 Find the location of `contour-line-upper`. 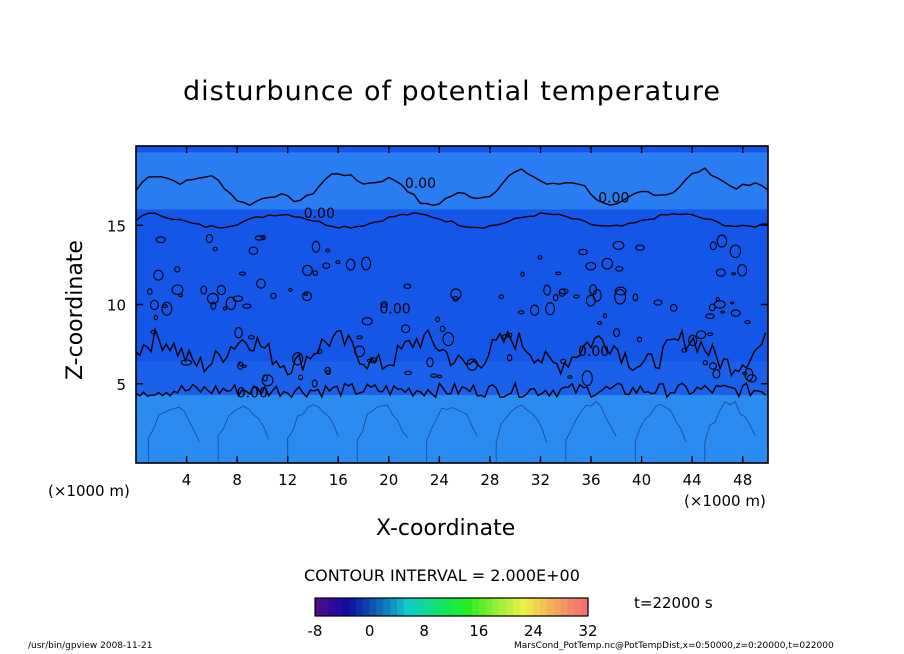

contour-line-upper is located at coordinates (452, 187).